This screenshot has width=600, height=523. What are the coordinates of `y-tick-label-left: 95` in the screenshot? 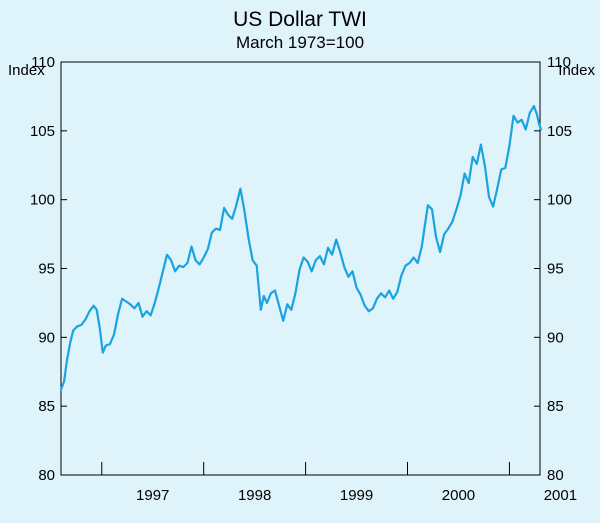 It's located at (46, 269).